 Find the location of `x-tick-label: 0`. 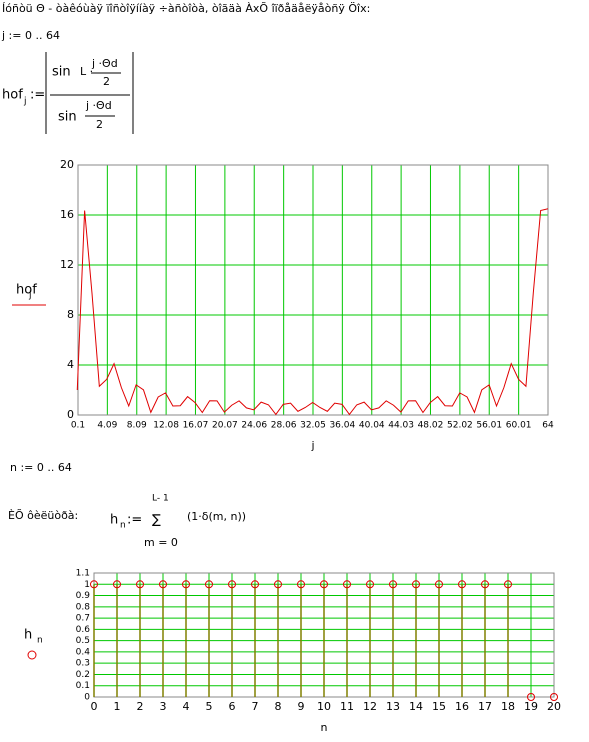

x-tick-label: 0 is located at coordinates (94, 706).